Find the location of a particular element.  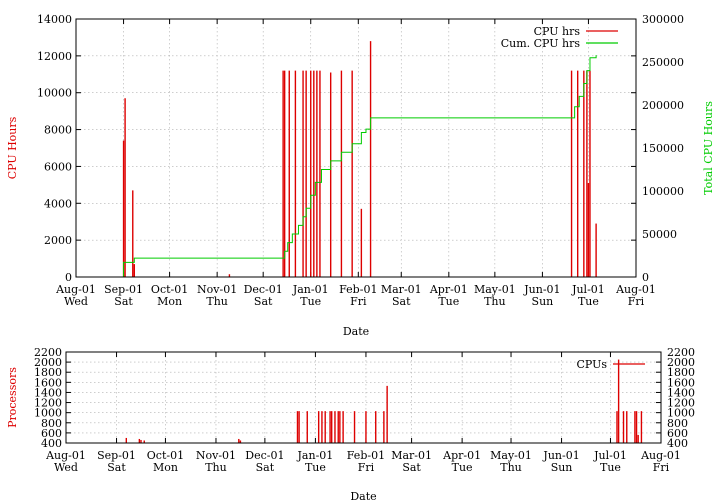

panel0-legend-label-0: CPU hrs is located at coordinates (557, 31).